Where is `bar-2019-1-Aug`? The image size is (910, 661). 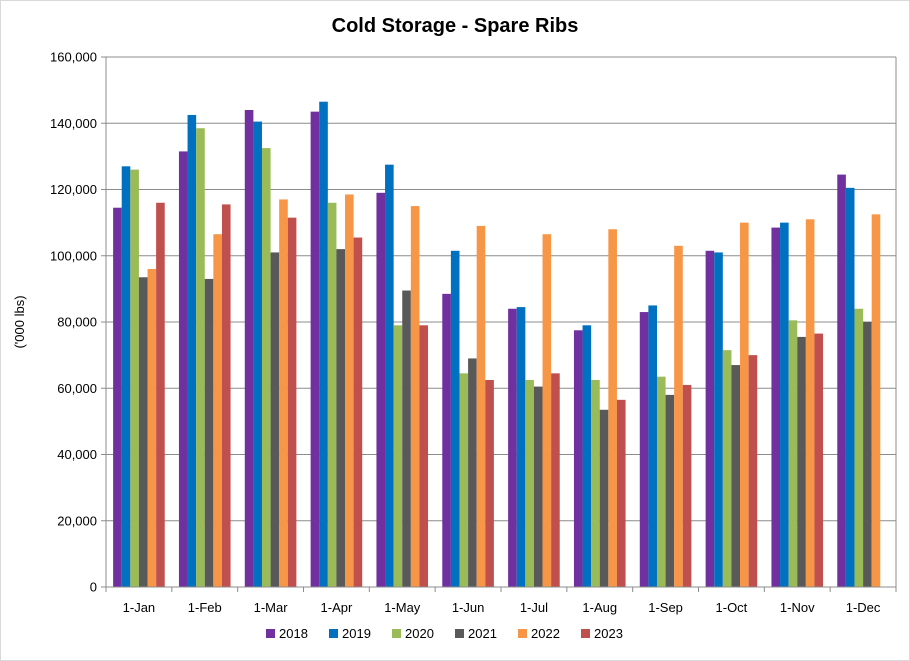
bar-2019-1-Aug is located at coordinates (587, 456).